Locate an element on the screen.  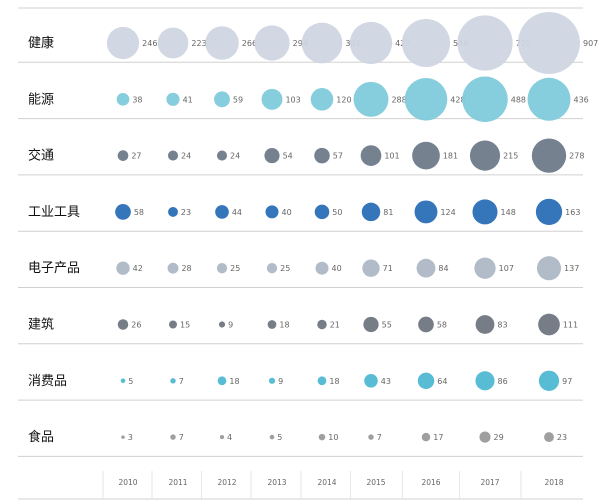
value-label: 103 is located at coordinates (292, 99).